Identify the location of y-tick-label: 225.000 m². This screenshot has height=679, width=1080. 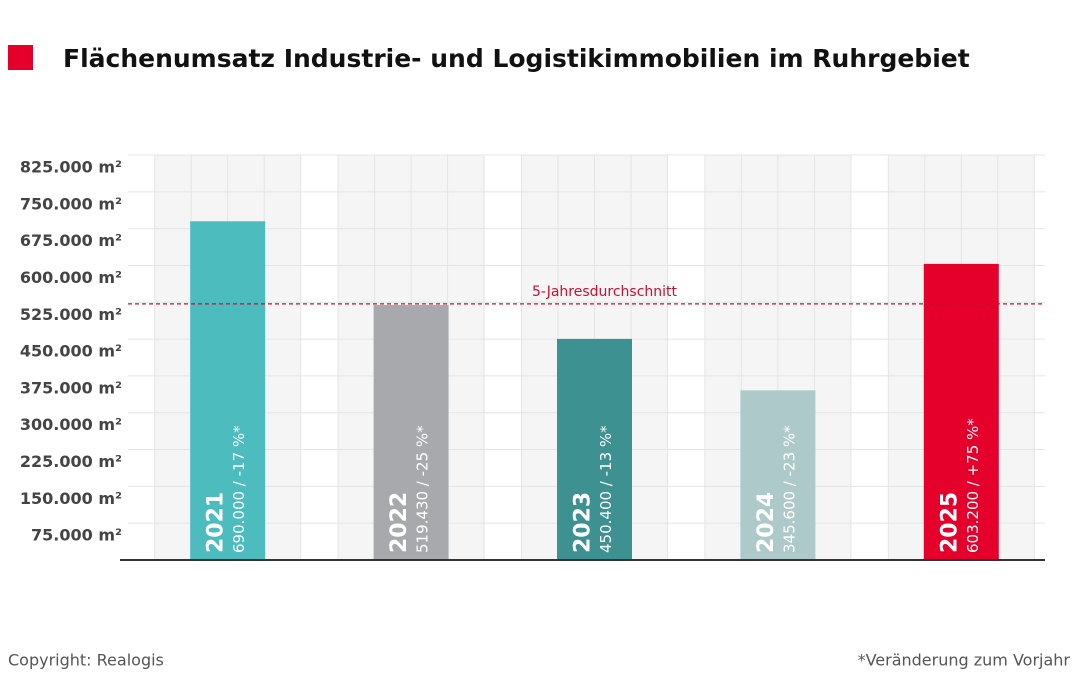
(71, 461).